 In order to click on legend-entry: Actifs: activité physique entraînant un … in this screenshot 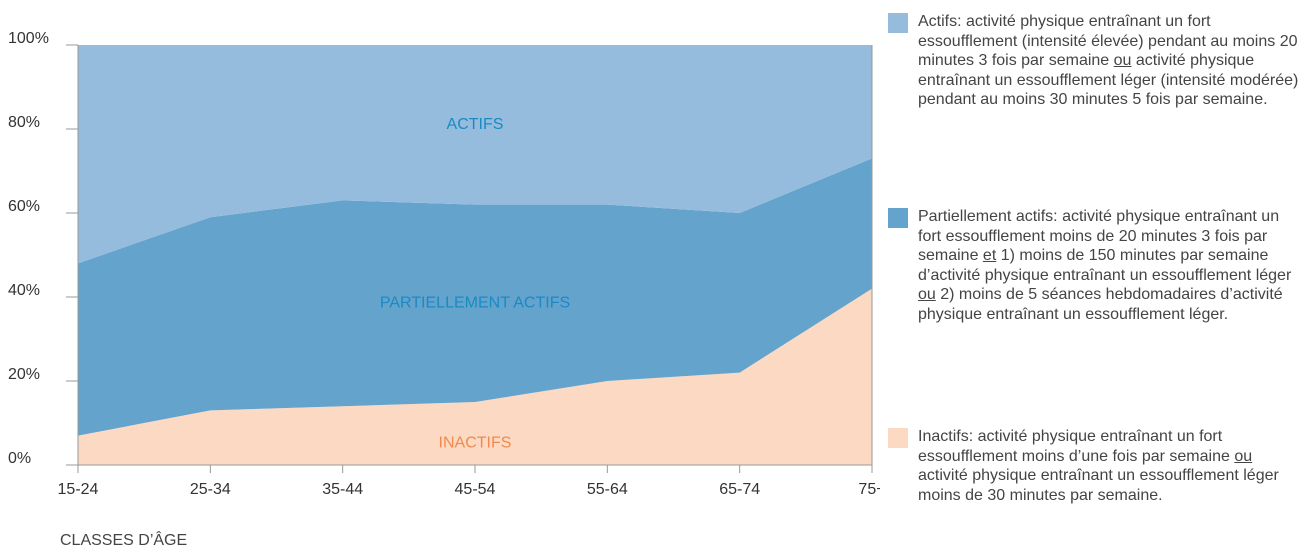, I will do `click(1094, 61)`.